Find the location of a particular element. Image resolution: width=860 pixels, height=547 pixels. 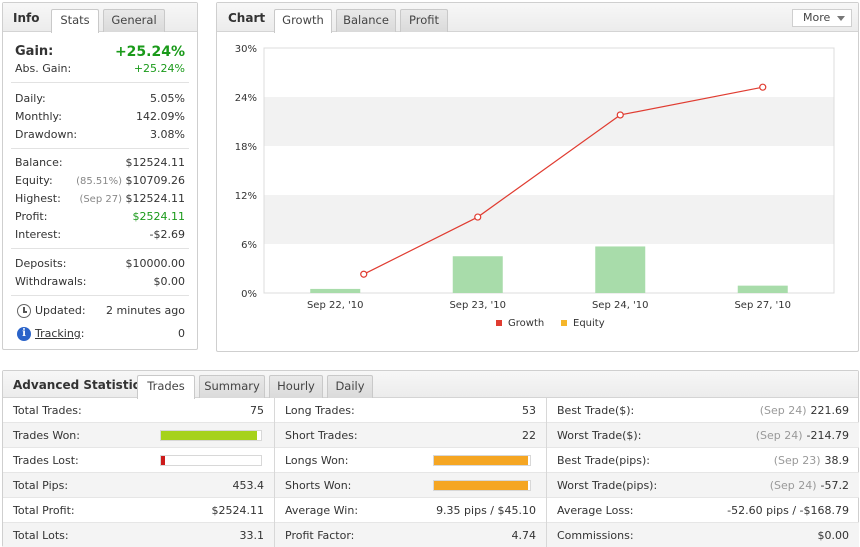

more-button: More is located at coordinates (822, 18).